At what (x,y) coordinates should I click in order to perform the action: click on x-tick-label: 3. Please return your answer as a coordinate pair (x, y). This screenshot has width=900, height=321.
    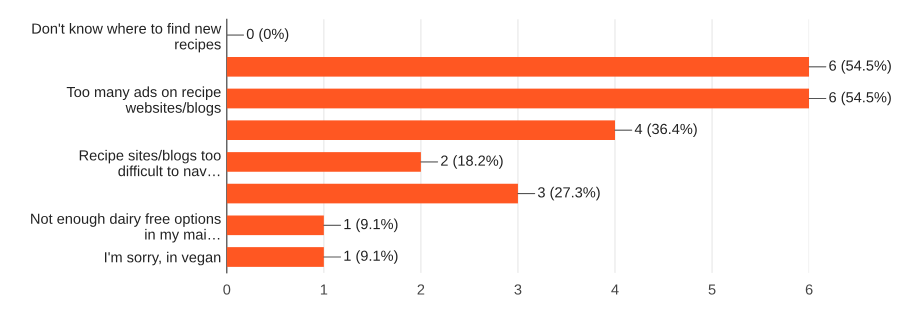
    Looking at the image, I should click on (518, 289).